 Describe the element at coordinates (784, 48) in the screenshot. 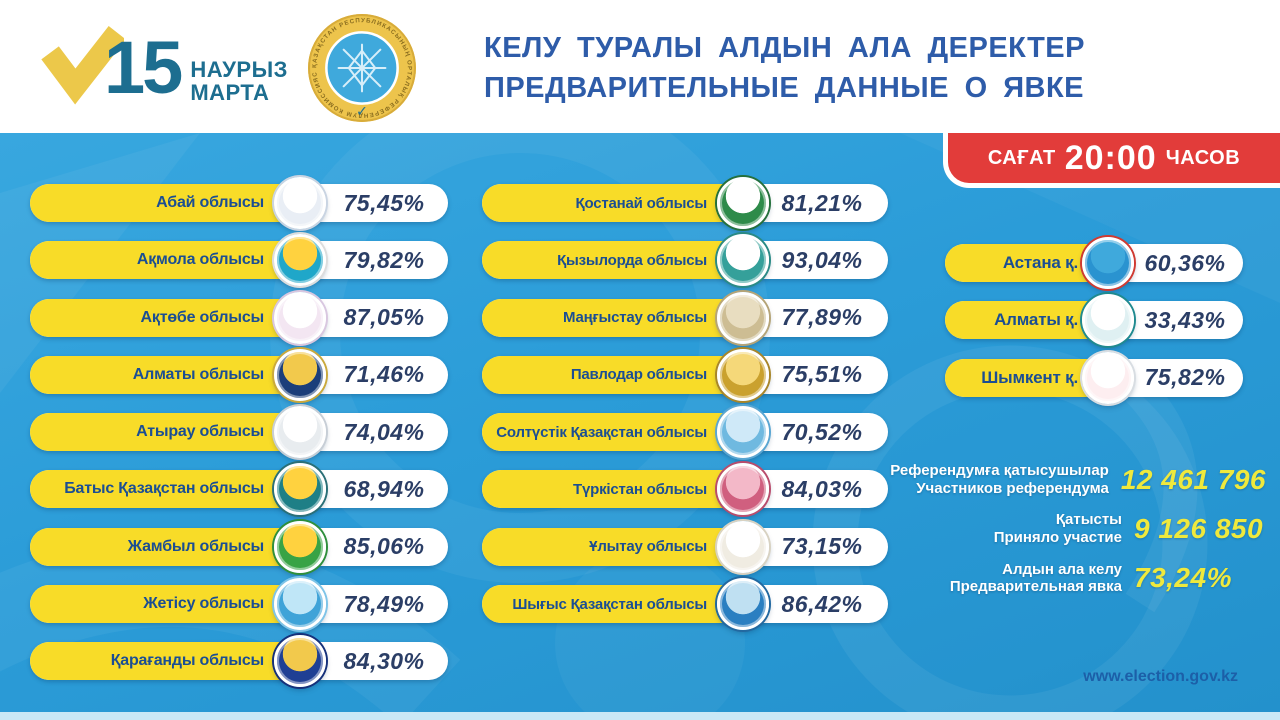

I see `title-line-kk: КЕЛУ ТУРАЛЫ АЛДЫН АЛА ДЕРЕКТЕР` at that location.